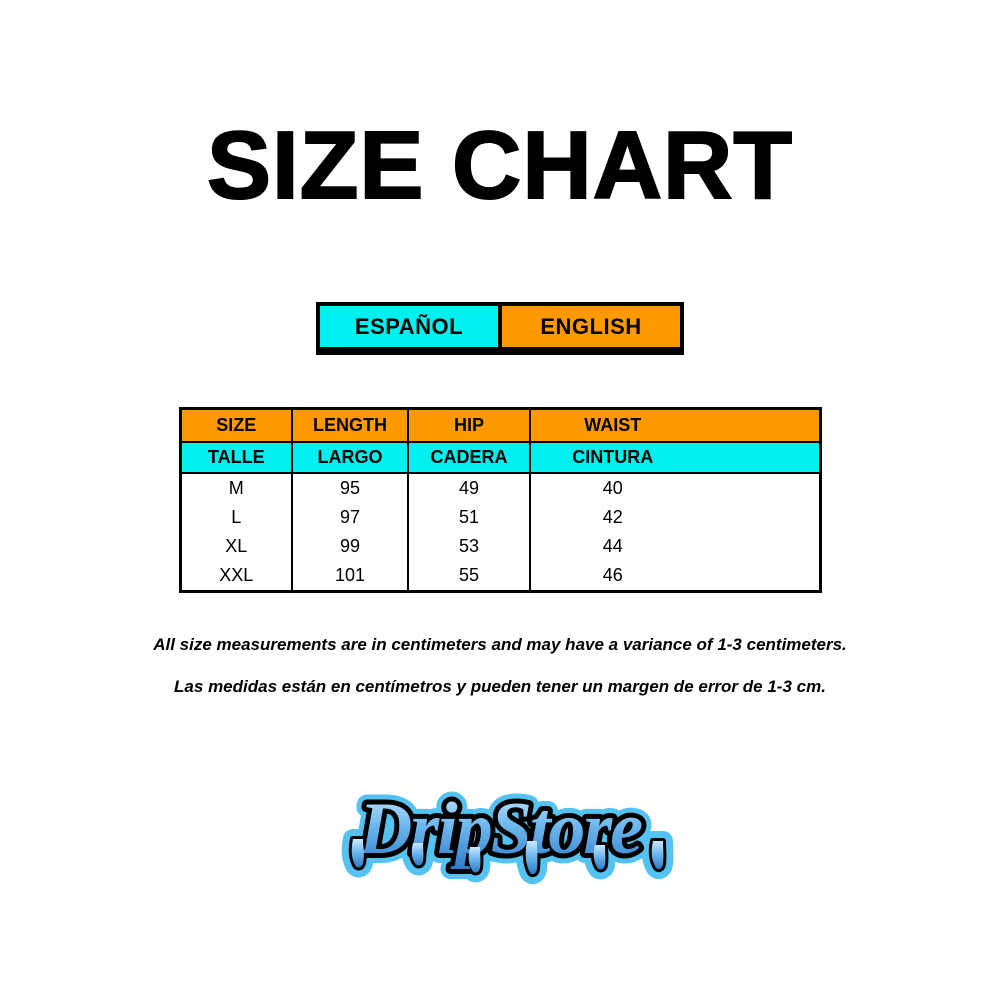 The image size is (1000, 1000). I want to click on page-title: SIZE CHART, so click(499, 165).